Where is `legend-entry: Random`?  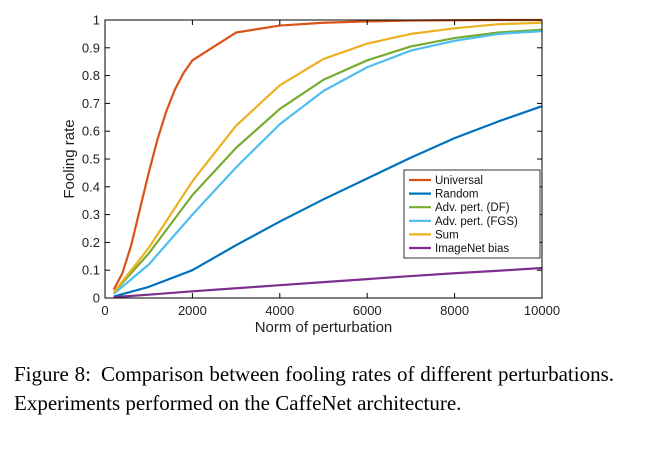
legend-entry: Random is located at coordinates (456, 195).